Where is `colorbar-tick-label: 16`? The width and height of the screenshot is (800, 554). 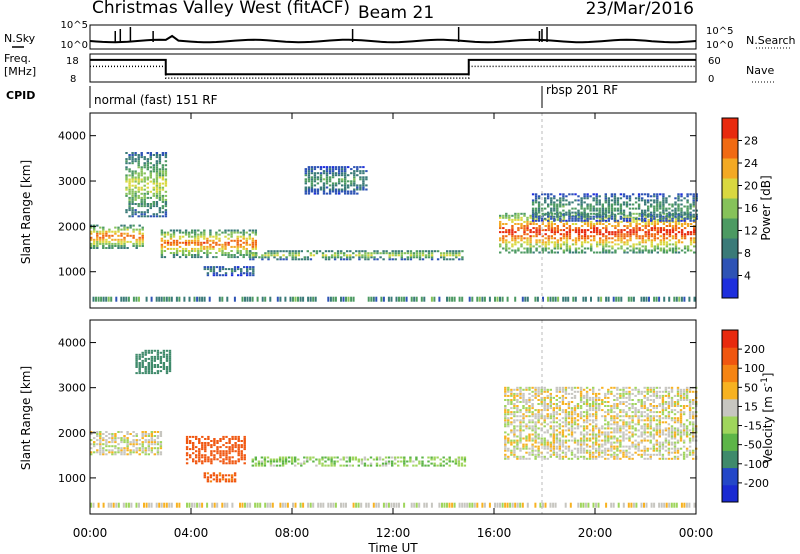
colorbar-tick-label: 16 is located at coordinates (751, 208).